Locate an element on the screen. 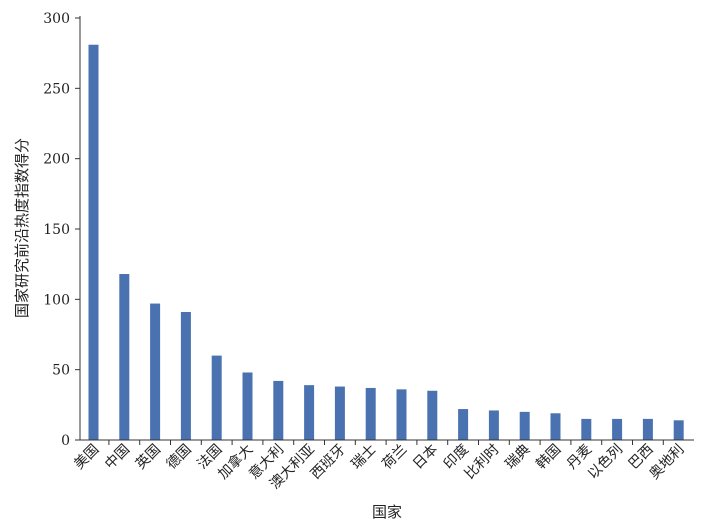  x-tick-label: 日本 is located at coordinates (425, 457).